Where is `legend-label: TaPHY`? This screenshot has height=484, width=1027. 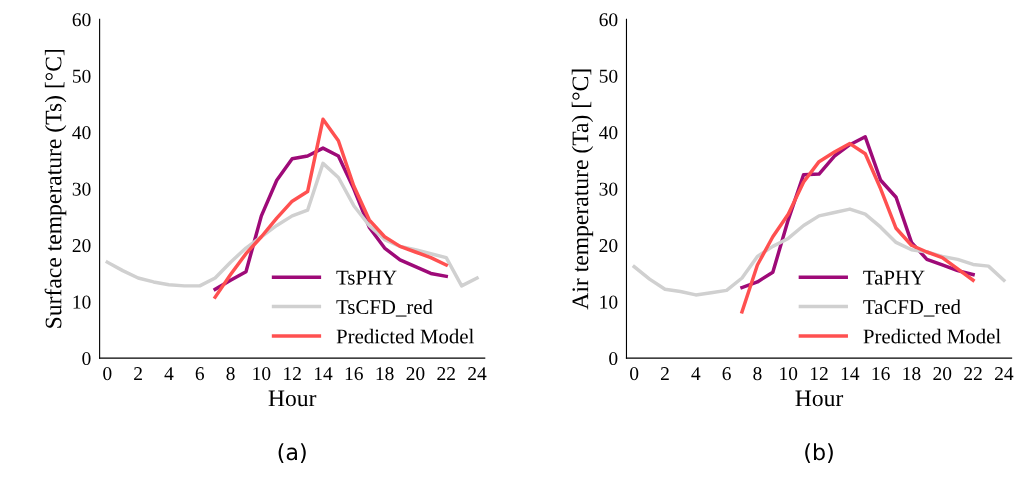
legend-label: TaPHY is located at coordinates (894, 277).